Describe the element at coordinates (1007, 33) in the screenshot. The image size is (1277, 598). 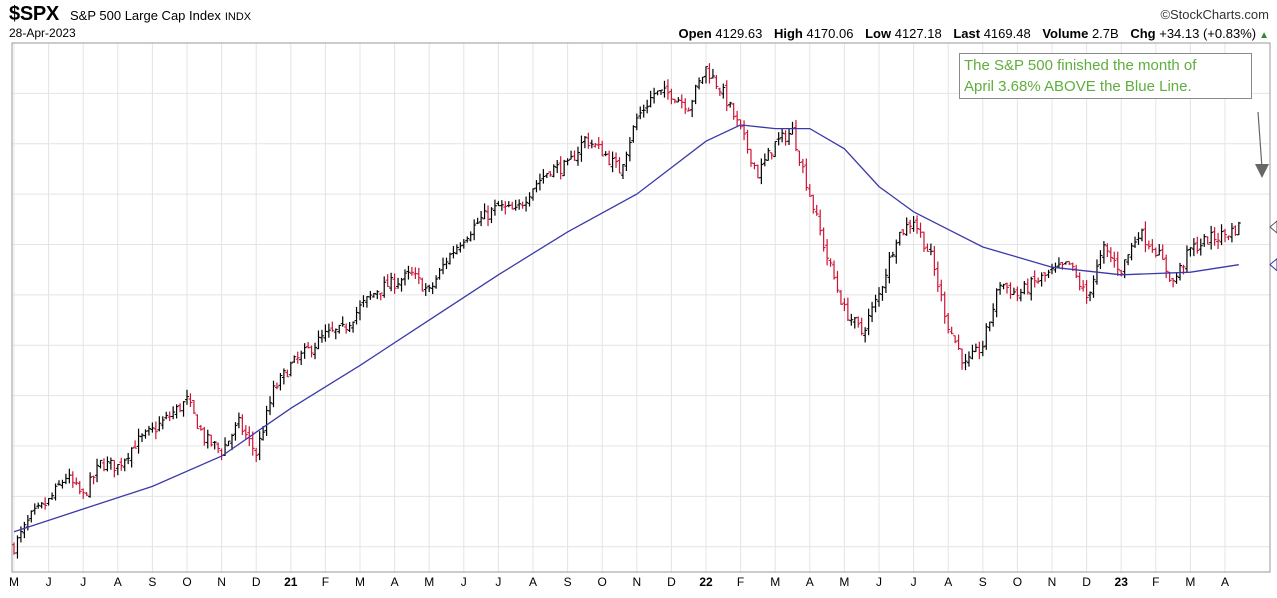
I see `last-value: 4169.48` at that location.